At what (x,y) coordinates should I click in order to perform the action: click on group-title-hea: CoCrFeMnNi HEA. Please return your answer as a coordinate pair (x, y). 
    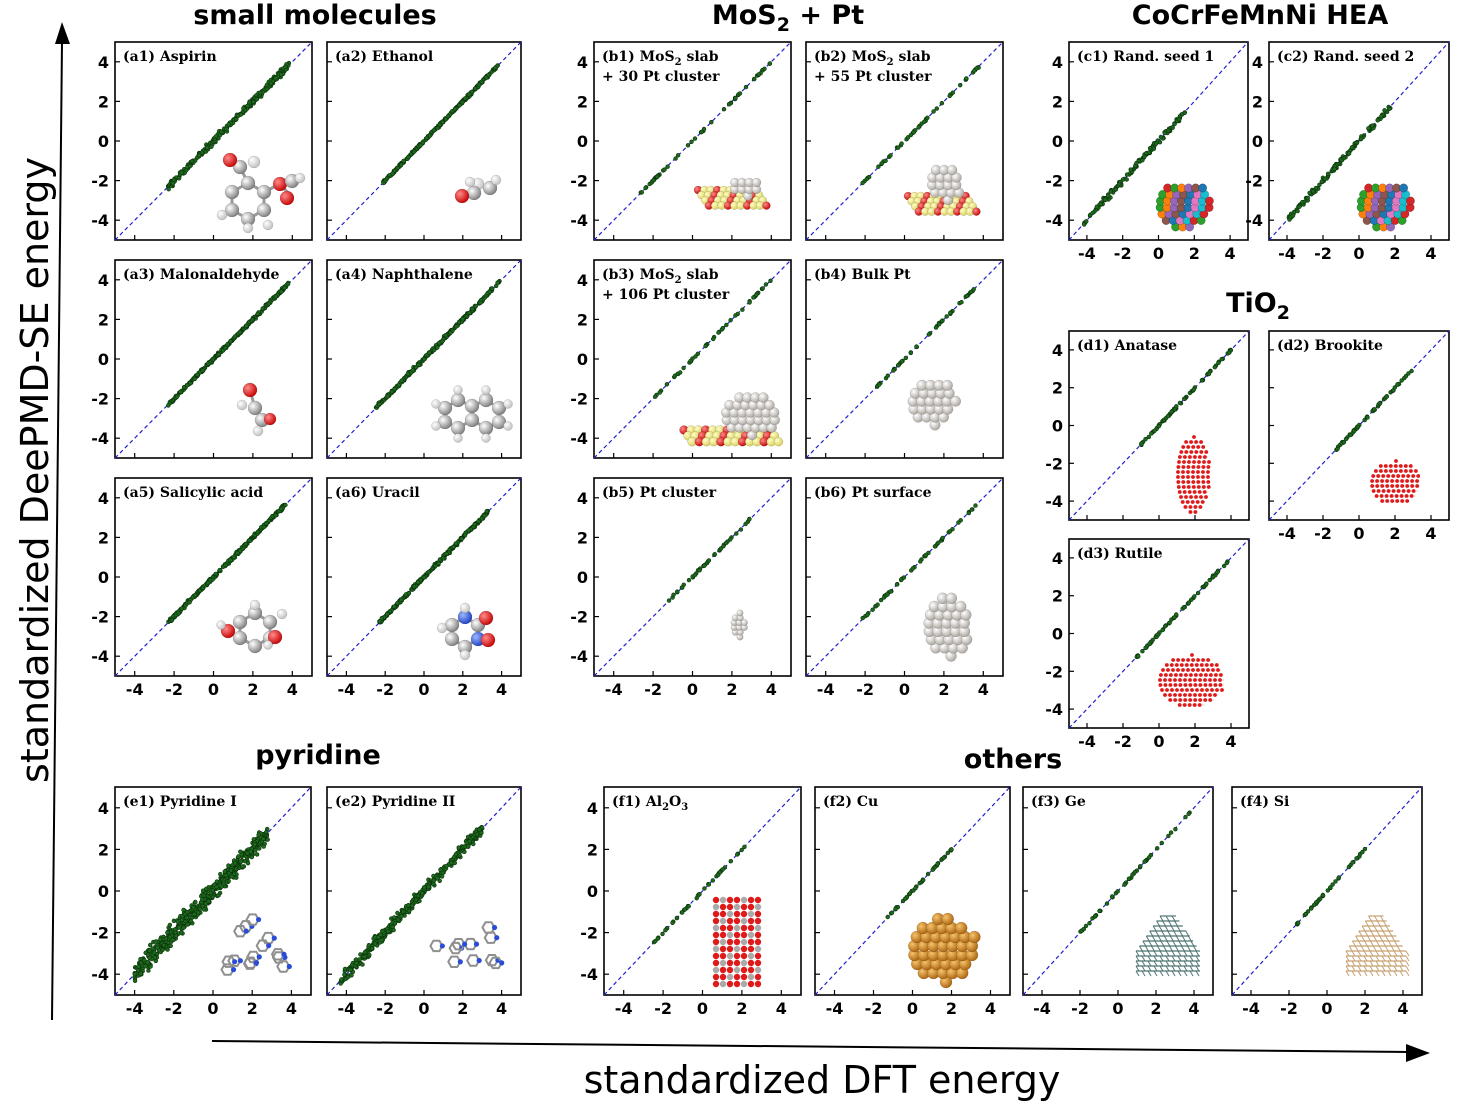
    Looking at the image, I should click on (1260, 15).